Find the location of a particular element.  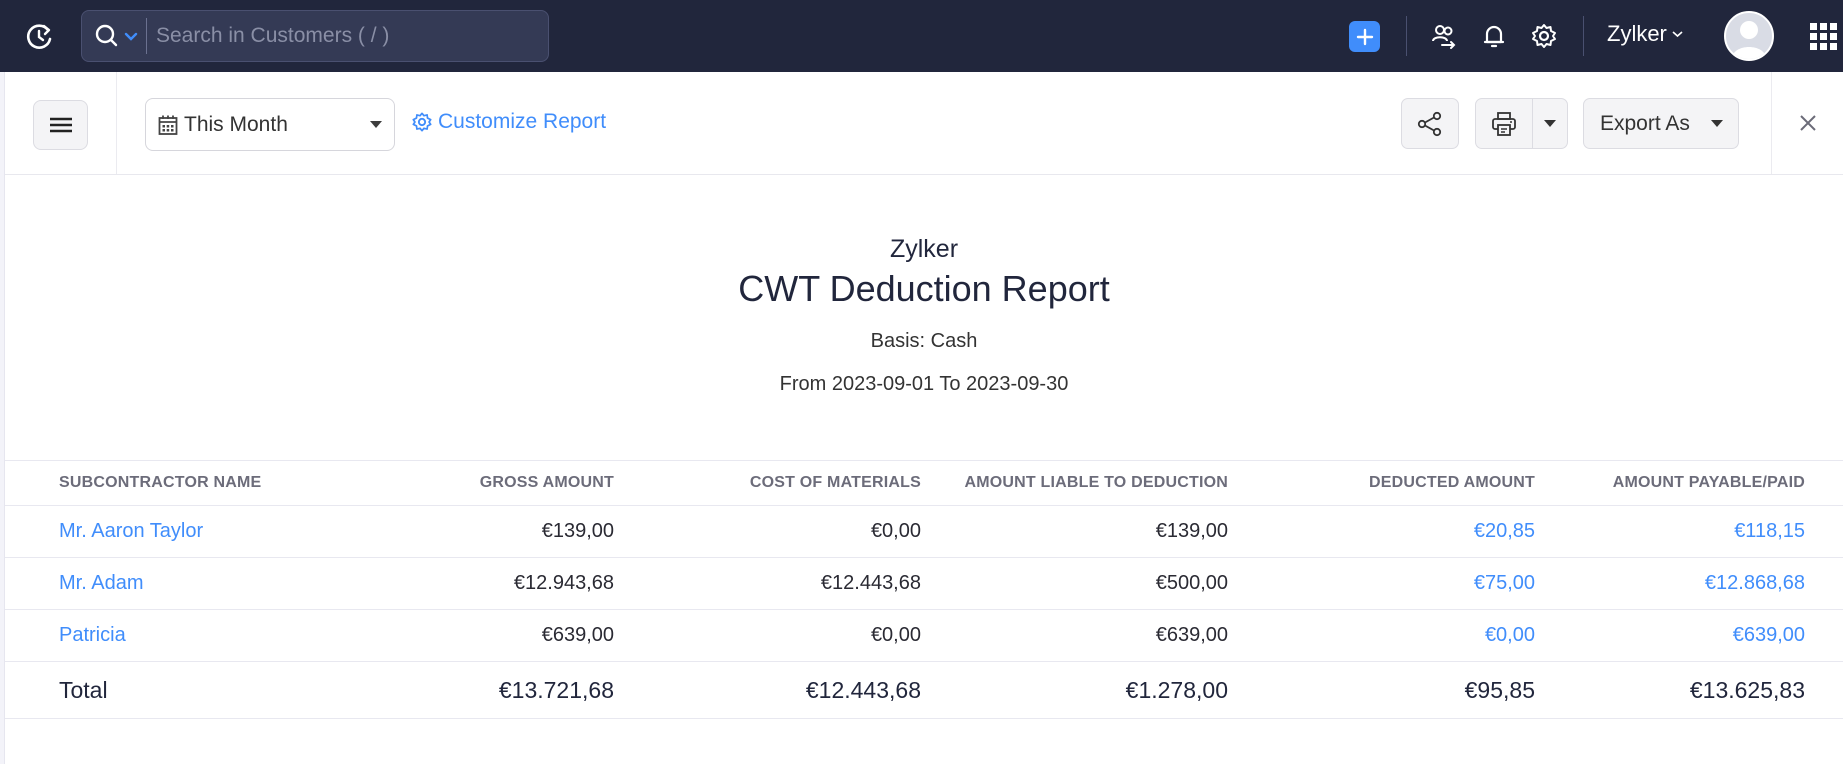

app-grid-icon is located at coordinates (1823, 36).